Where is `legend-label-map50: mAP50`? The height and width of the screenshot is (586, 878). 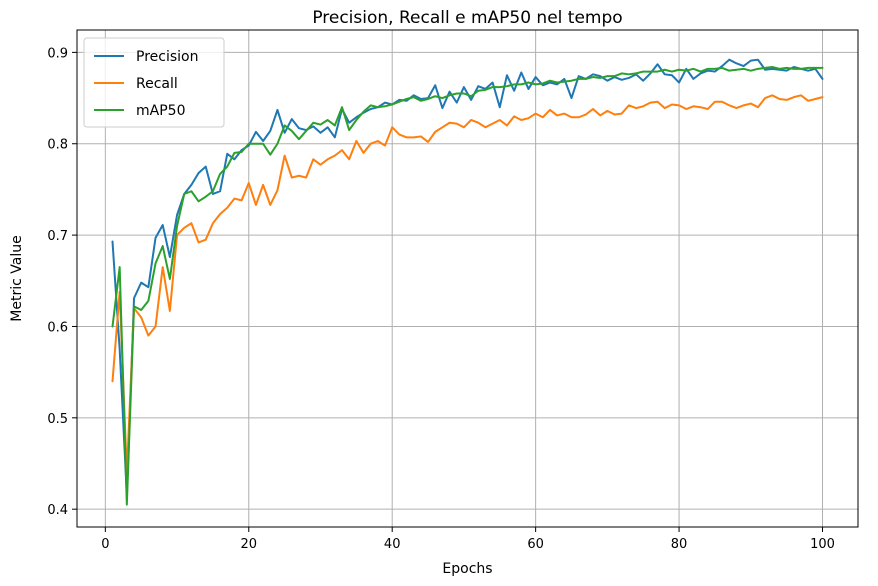
legend-label-map50: mAP50 is located at coordinates (160, 111).